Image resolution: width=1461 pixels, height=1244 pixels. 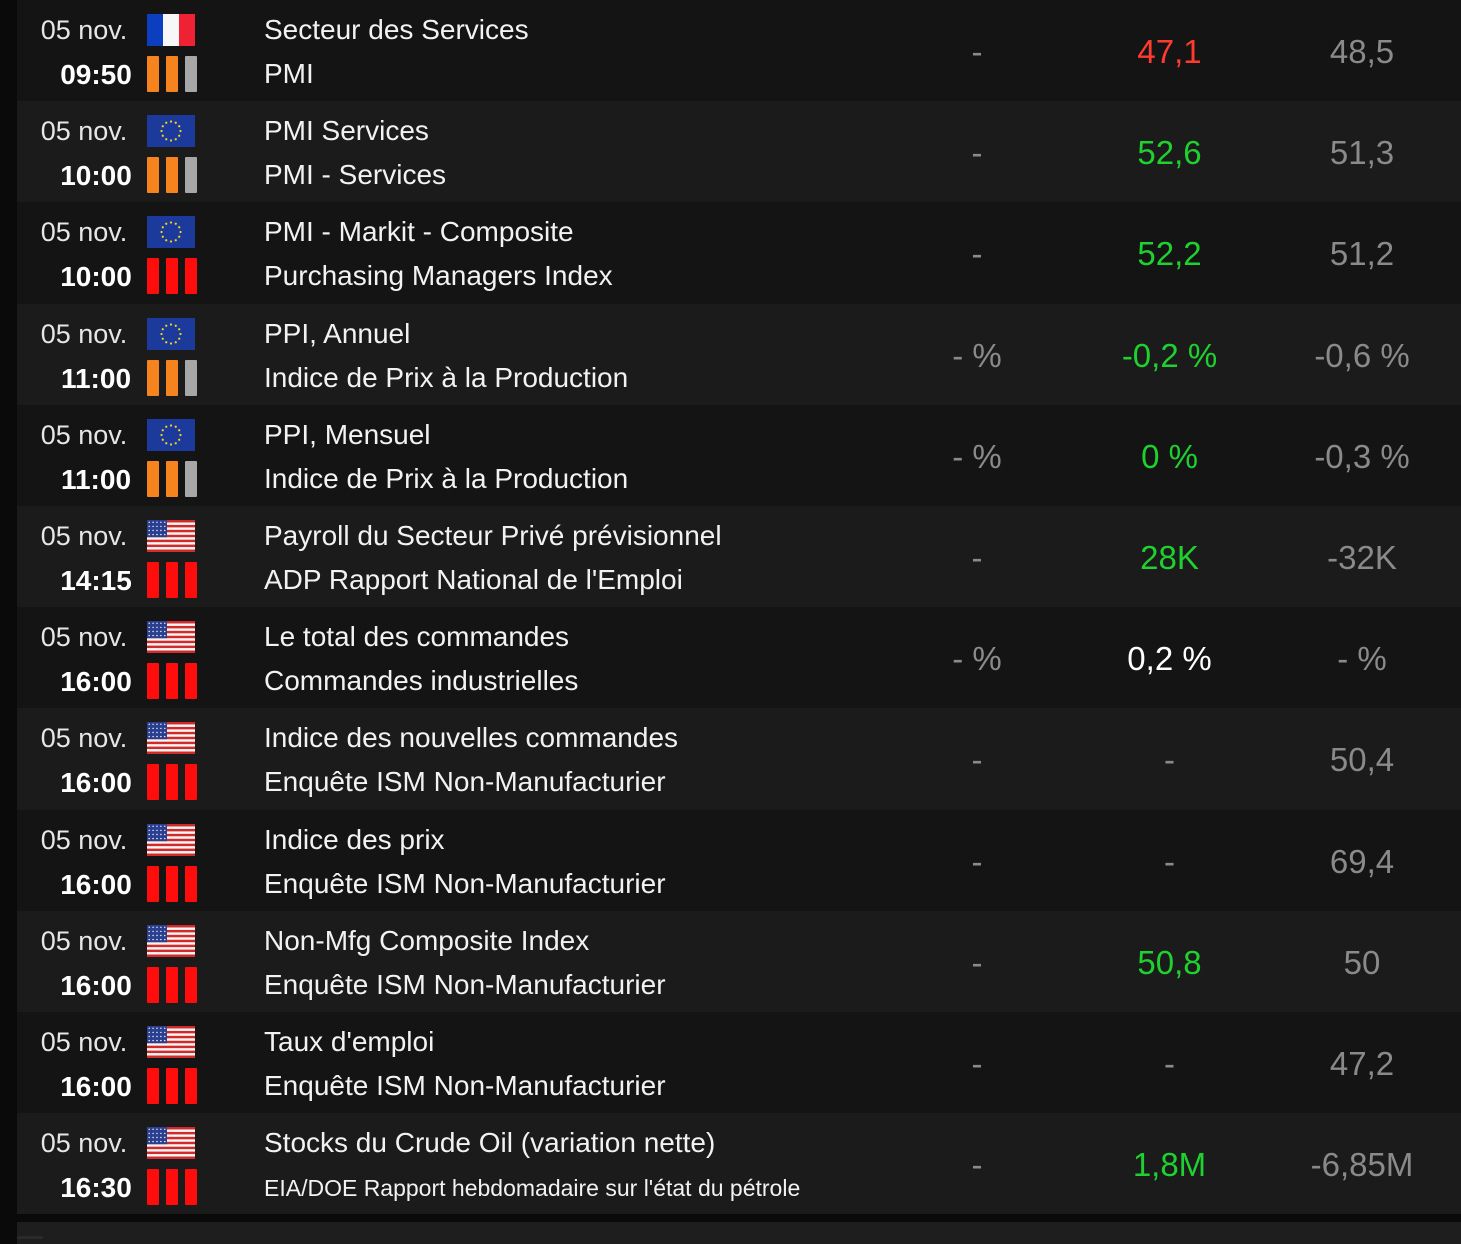 What do you see at coordinates (1169, 861) in the screenshot?
I see `actual-value: -` at bounding box center [1169, 861].